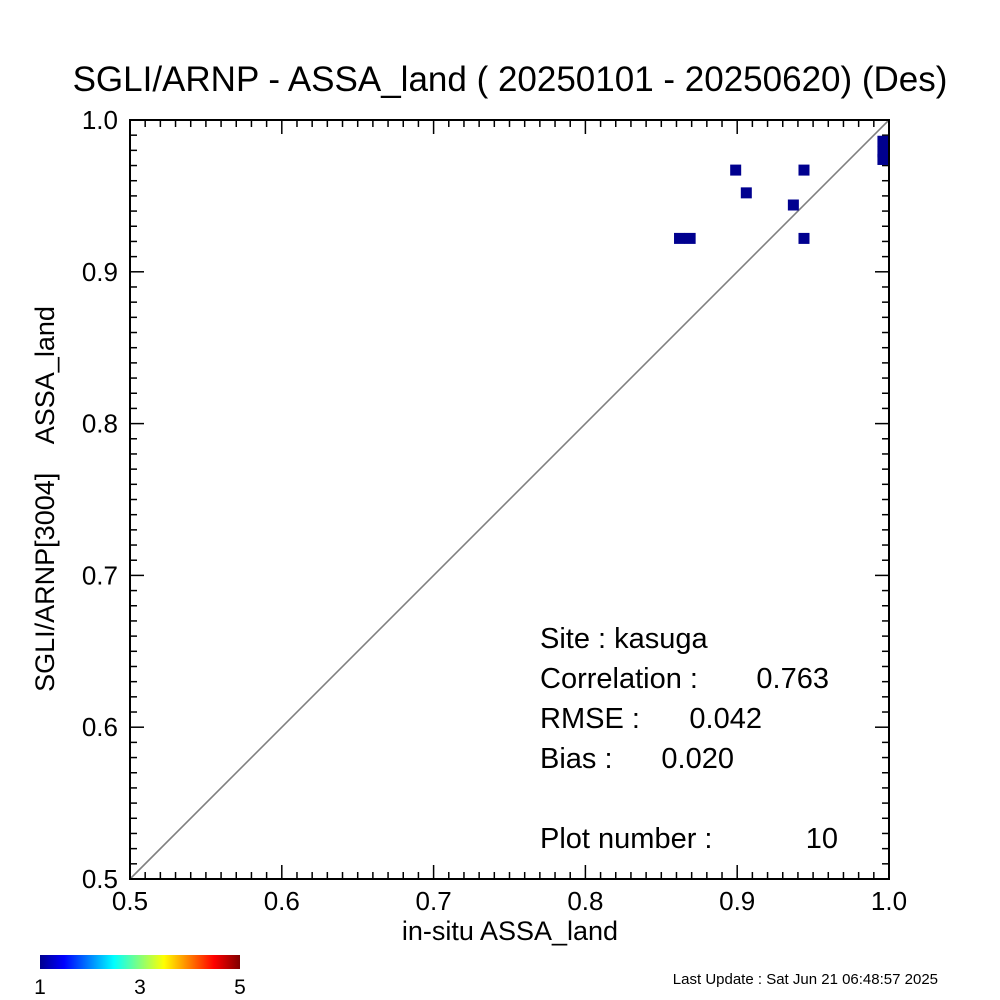 Image resolution: width=1000 pixels, height=1000 pixels. Describe the element at coordinates (140, 987) in the screenshot. I see `colorbar-mid-label: 3` at that location.